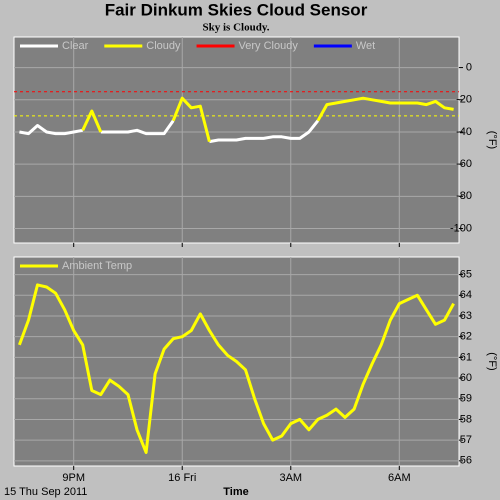 This screenshot has height=500, width=500. I want to click on legend-label: Wet, so click(365, 46).